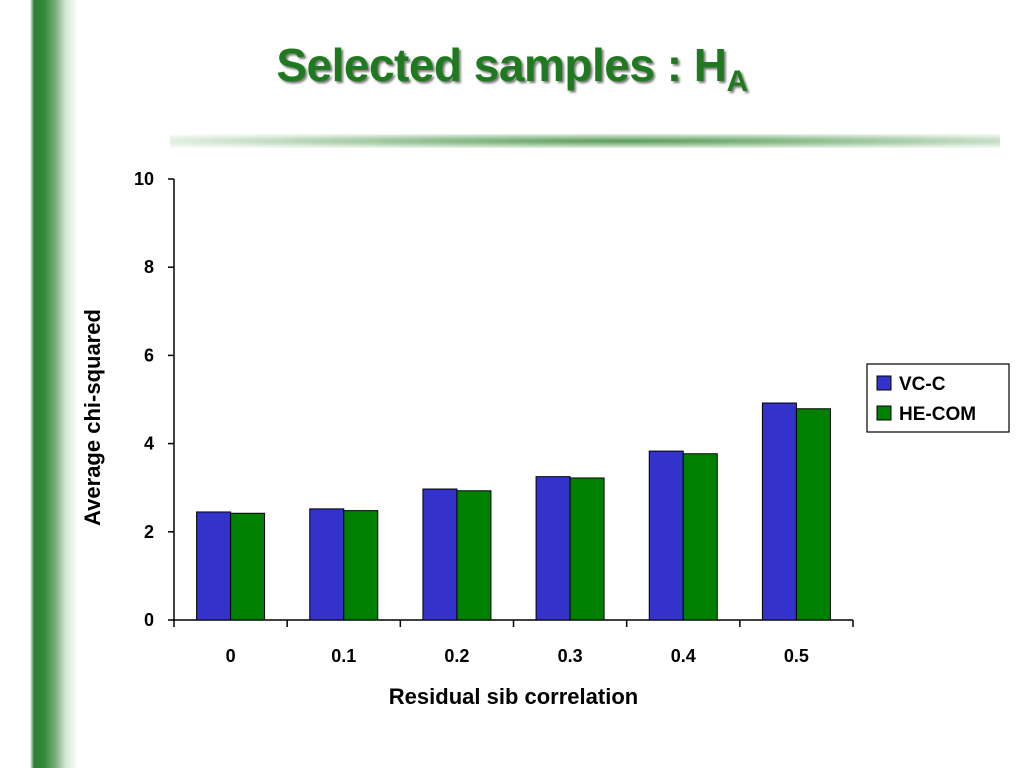  Describe the element at coordinates (937, 414) in the screenshot. I see `legend-label-1: HE-COM` at that location.